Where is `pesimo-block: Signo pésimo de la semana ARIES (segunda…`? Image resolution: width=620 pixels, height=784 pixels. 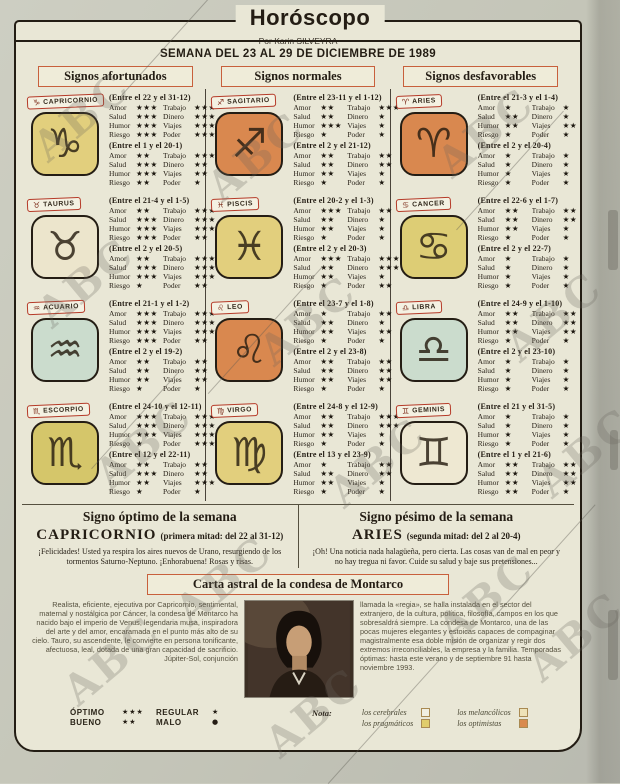
pesimo-block: Signo pésimo de la semana ARIES (segunda… is located at coordinates (436, 536).